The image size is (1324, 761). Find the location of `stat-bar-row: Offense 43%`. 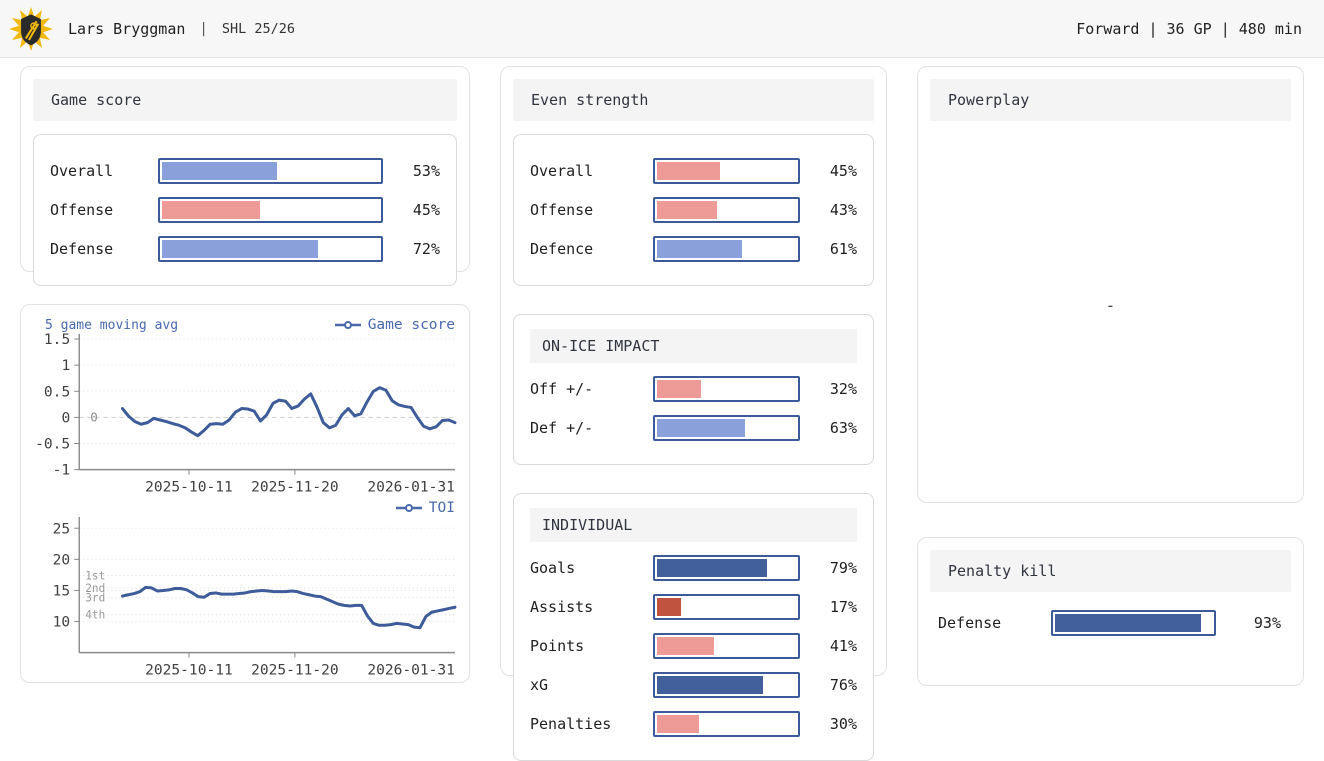

stat-bar-row: Offense 43% is located at coordinates (693, 210).